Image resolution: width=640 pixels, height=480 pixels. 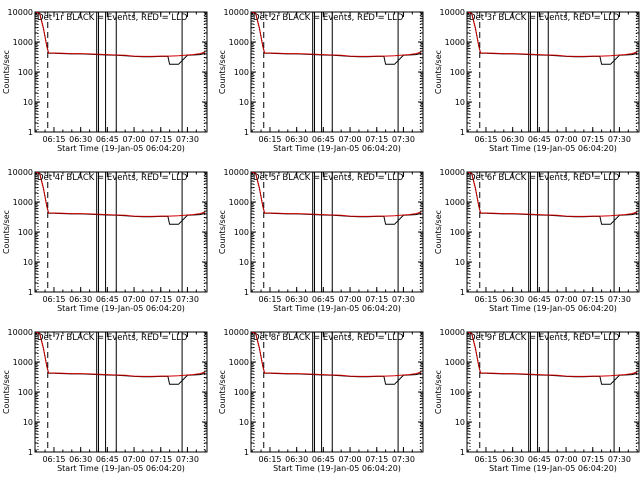 I want to click on panel-title: Det 2r BLACK = Events, RED = LLD, so click(x=328, y=18).